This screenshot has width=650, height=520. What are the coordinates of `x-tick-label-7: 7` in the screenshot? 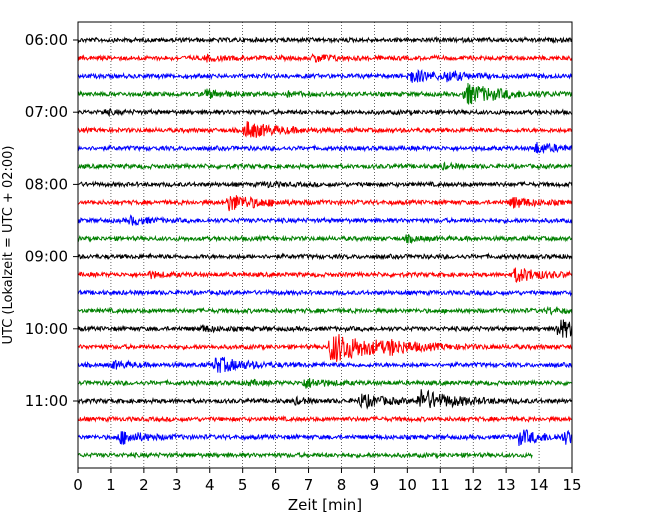 It's located at (309, 485).